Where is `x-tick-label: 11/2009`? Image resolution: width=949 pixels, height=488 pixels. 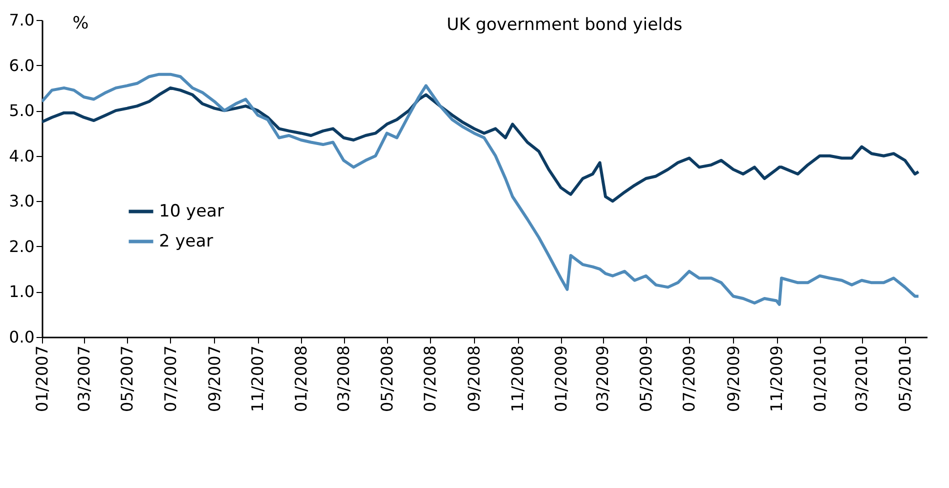 x-tick-label: 11/2009 is located at coordinates (776, 379).